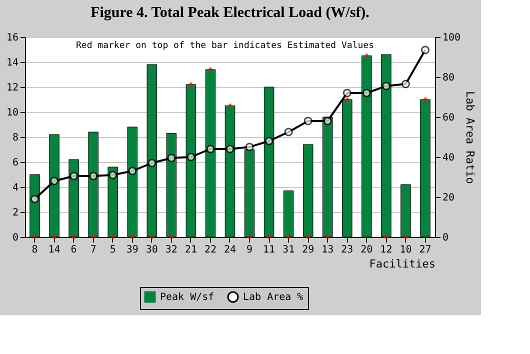  What do you see at coordinates (448, 118) in the screenshot?
I see `y2-tick-label: 60` at bounding box center [448, 118].